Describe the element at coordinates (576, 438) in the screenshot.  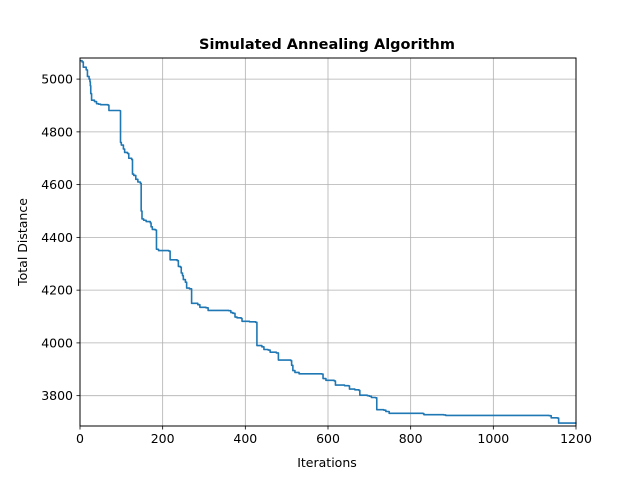
I see `x-tick-label: 1200` at that location.